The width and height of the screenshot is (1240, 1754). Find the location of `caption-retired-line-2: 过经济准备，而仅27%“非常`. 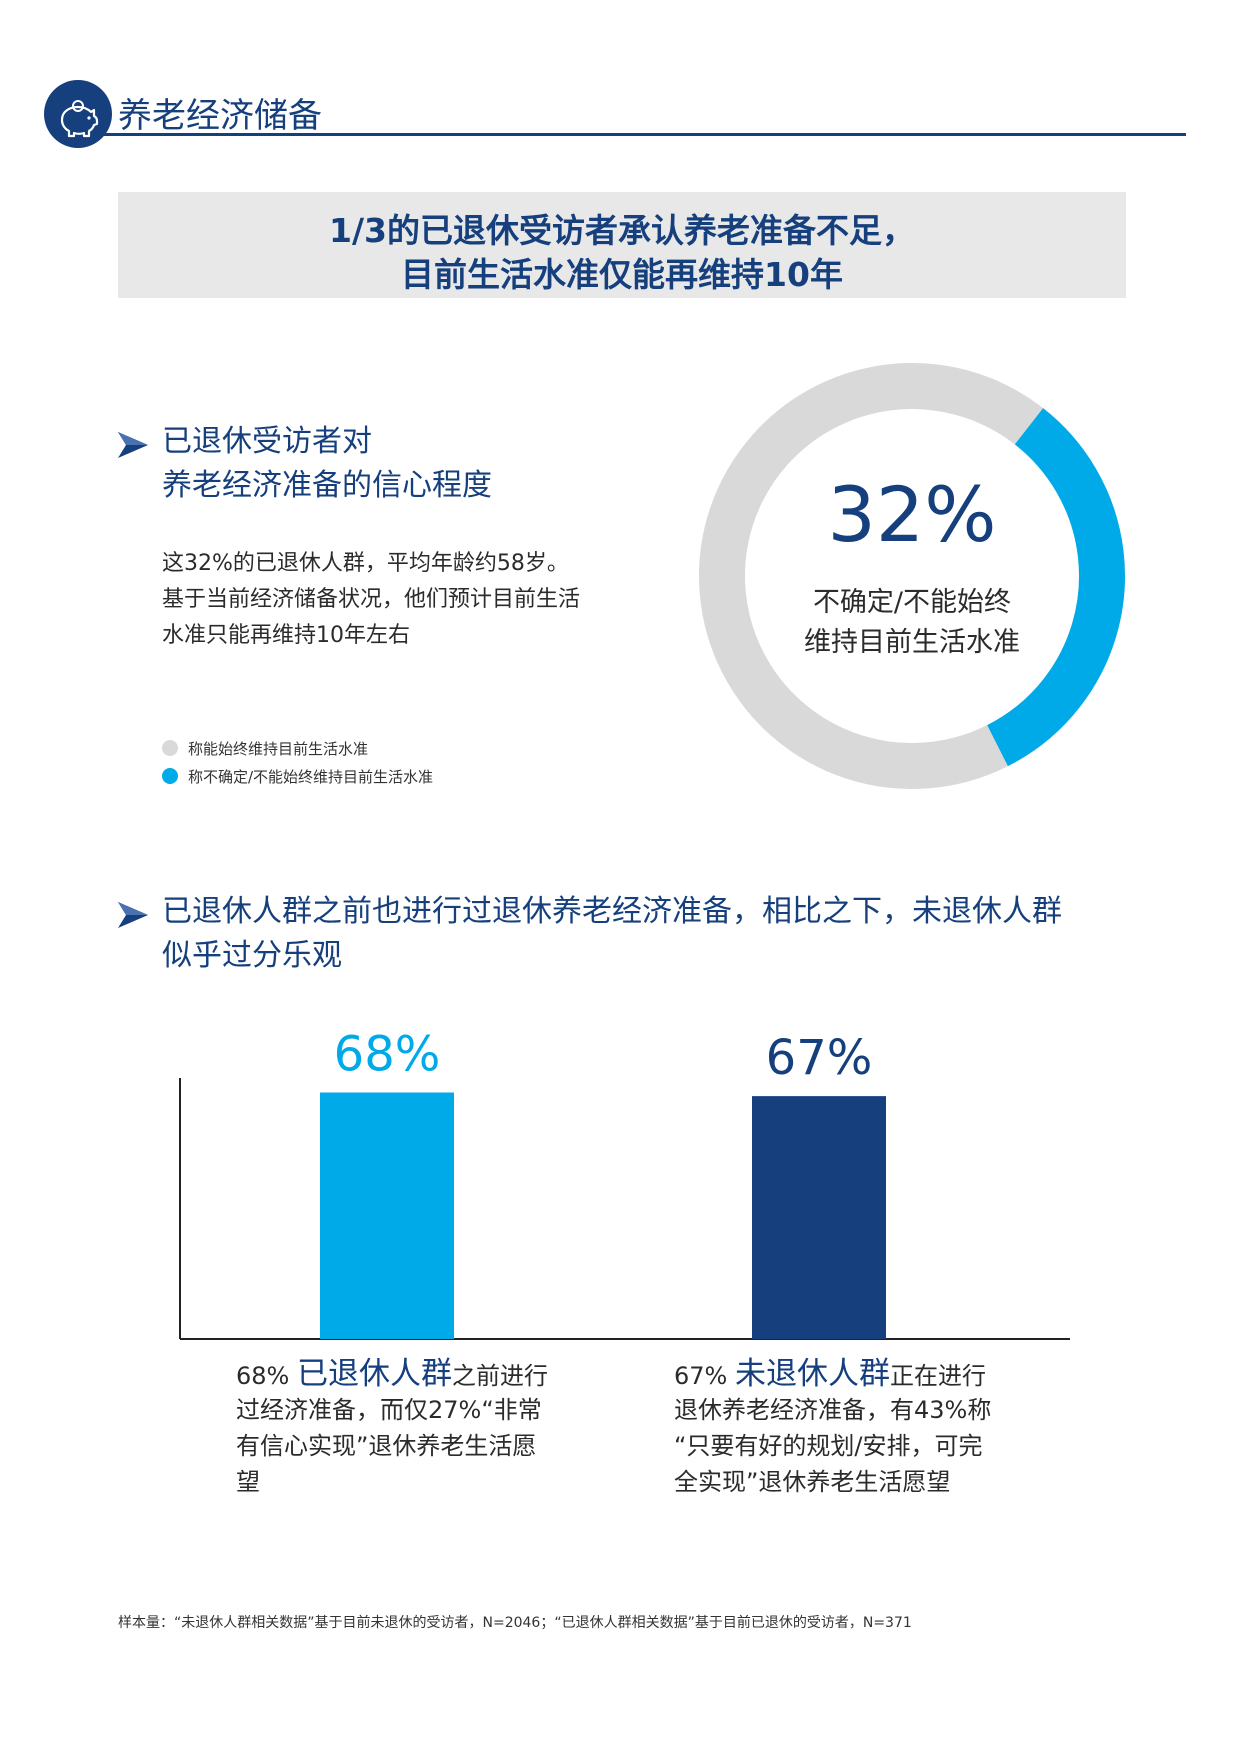

caption-retired-line-2: 过经济准备，而仅27%“非常 is located at coordinates (389, 1410).